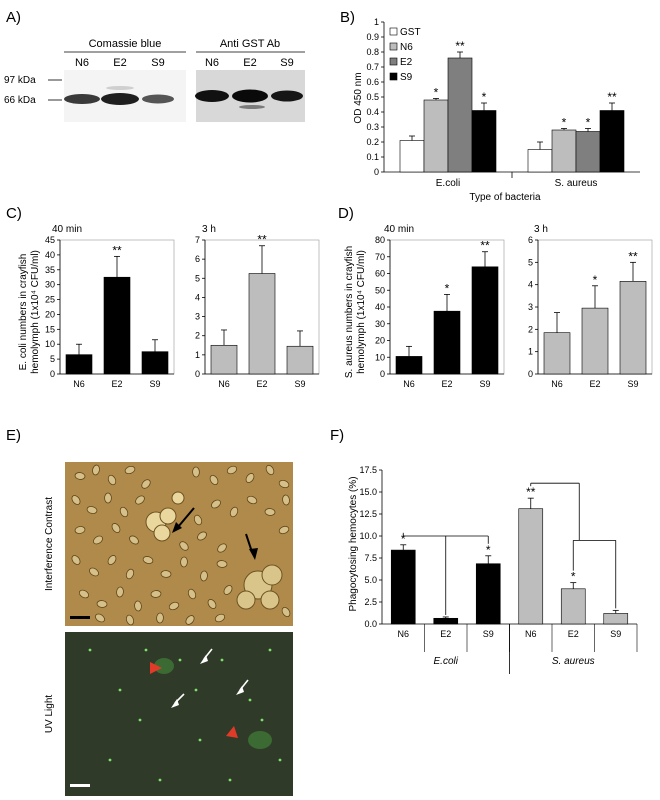 The height and width of the screenshot is (800, 660). Describe the element at coordinates (50, 255) in the screenshot. I see `c-40min-ytick-label: 40` at that location.